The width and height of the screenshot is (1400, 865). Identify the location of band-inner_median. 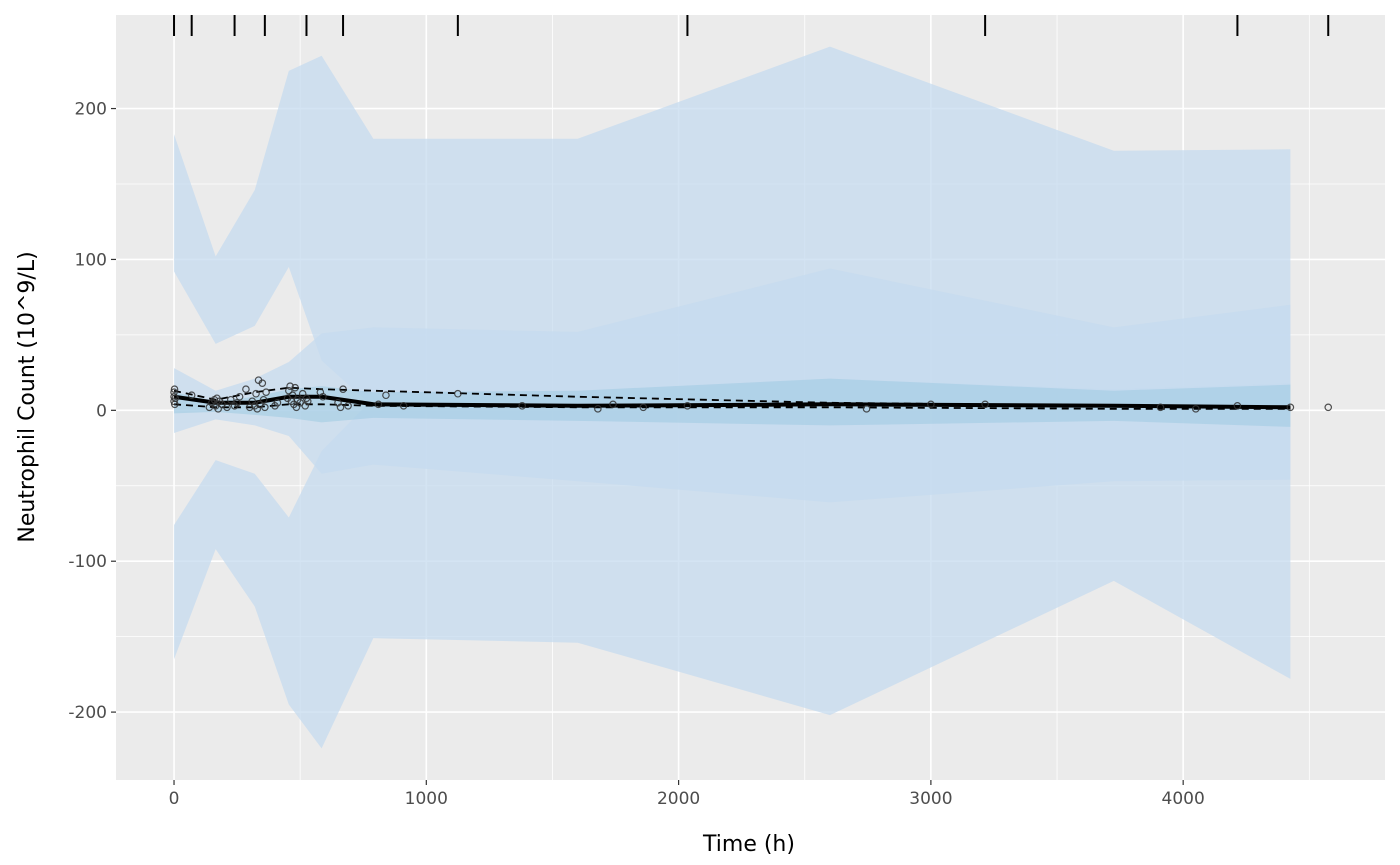
(732, 402).